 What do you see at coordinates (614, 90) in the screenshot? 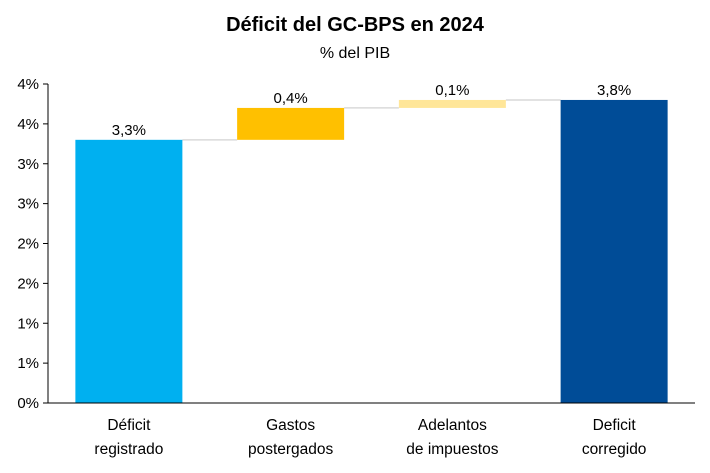
I see `data-label-4: 3,8%` at bounding box center [614, 90].